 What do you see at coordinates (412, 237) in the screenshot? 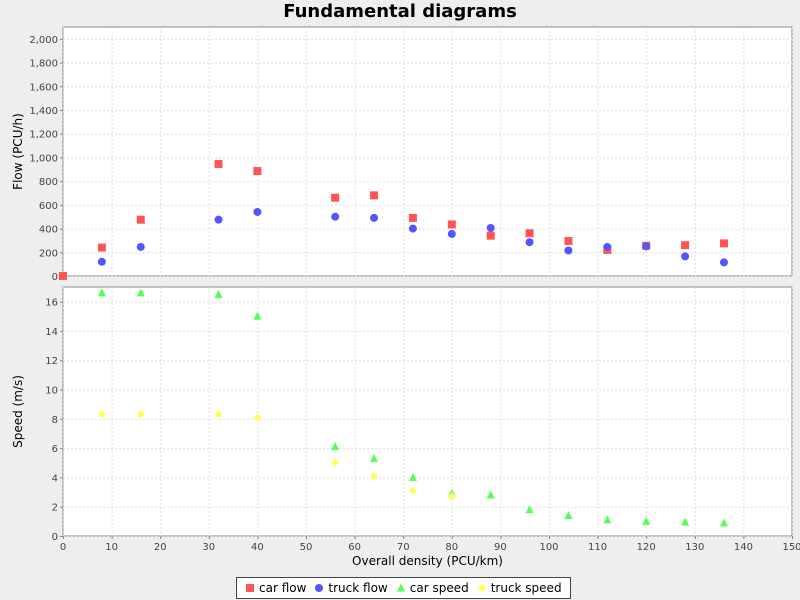
I see `series-truck-flow` at bounding box center [412, 237].